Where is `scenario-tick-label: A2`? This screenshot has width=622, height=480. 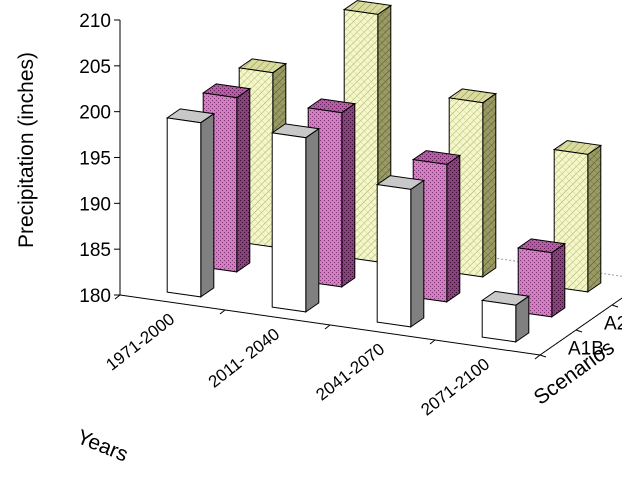
scenario-tick-label: A2 is located at coordinates (613, 324).